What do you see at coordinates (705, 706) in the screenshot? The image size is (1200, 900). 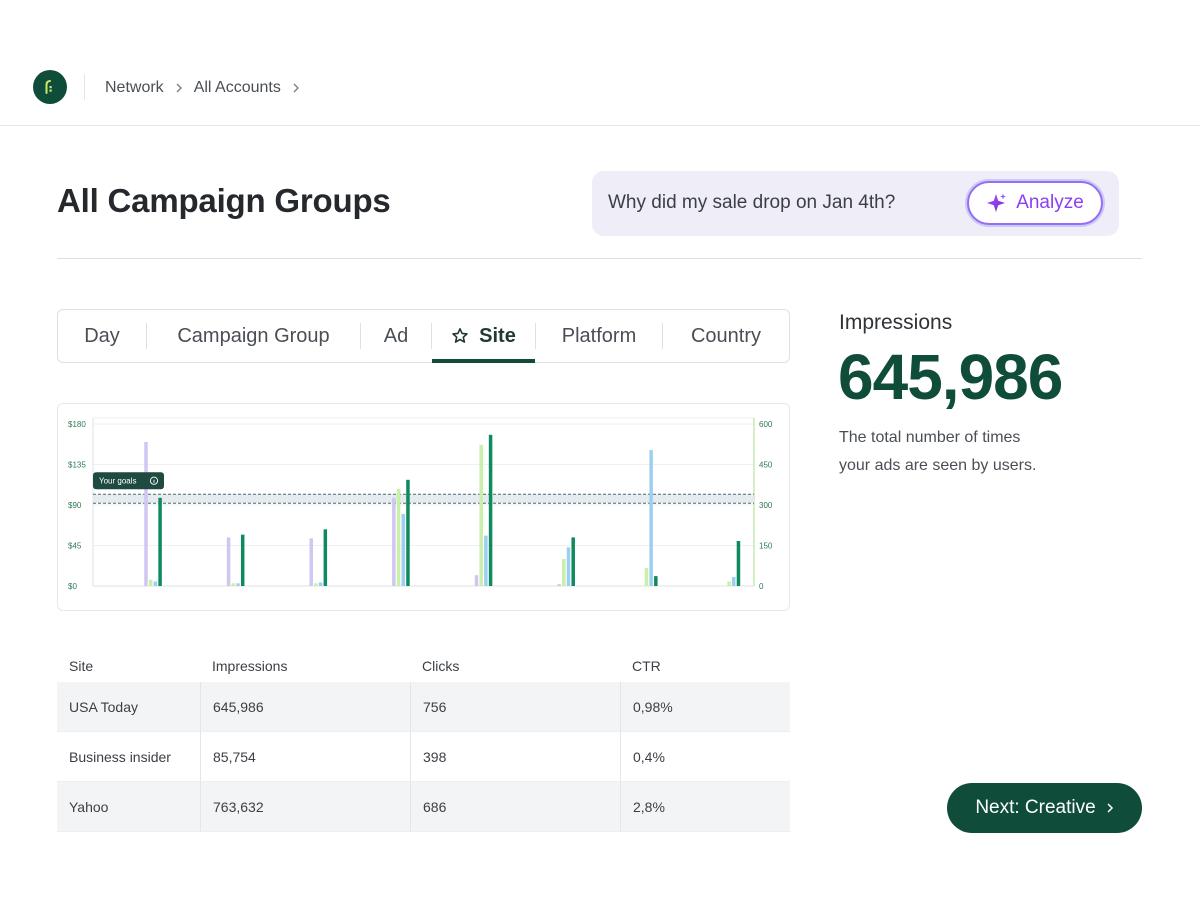 I see `cell-ctr: 0,98%` at bounding box center [705, 706].